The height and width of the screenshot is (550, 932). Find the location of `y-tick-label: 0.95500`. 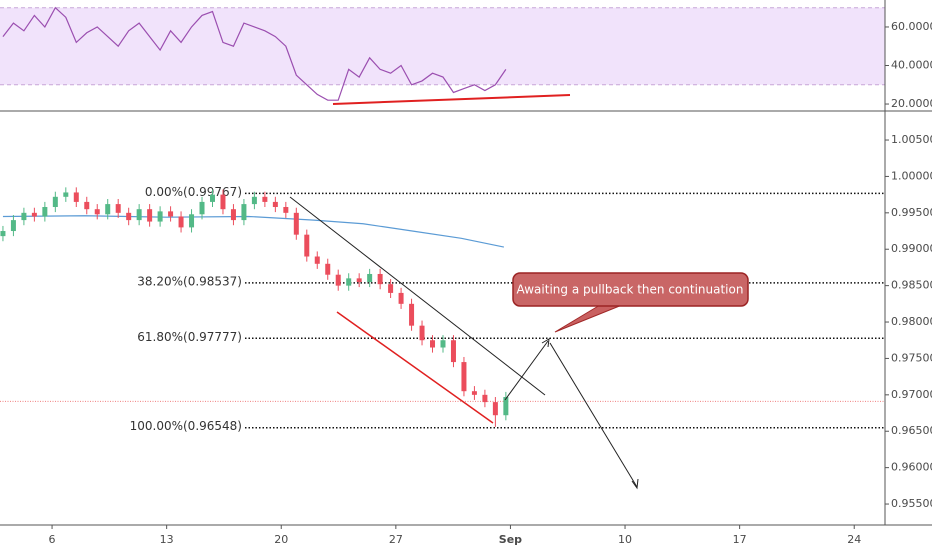

y-tick-label: 0.95500 is located at coordinates (911, 503).